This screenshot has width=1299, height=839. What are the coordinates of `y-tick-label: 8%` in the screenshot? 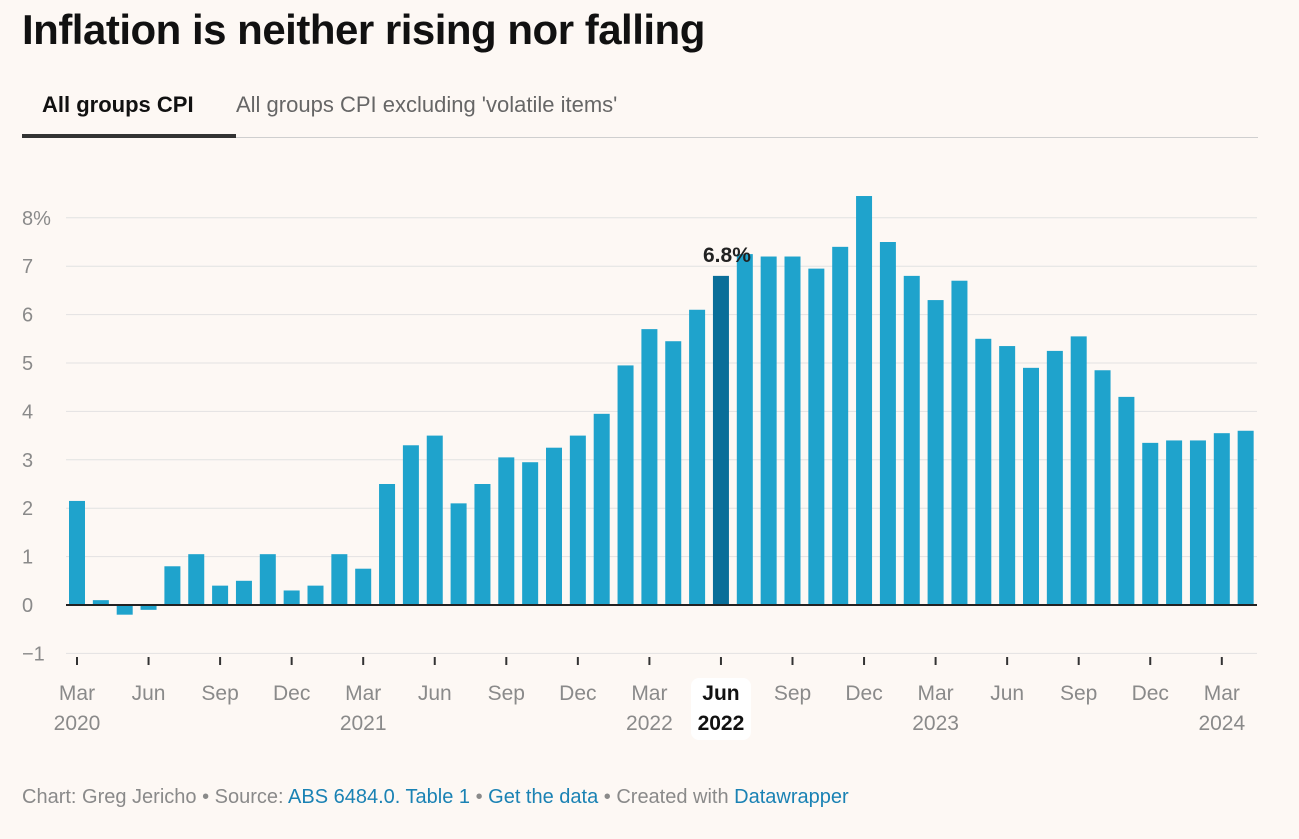 It's located at (36, 219).